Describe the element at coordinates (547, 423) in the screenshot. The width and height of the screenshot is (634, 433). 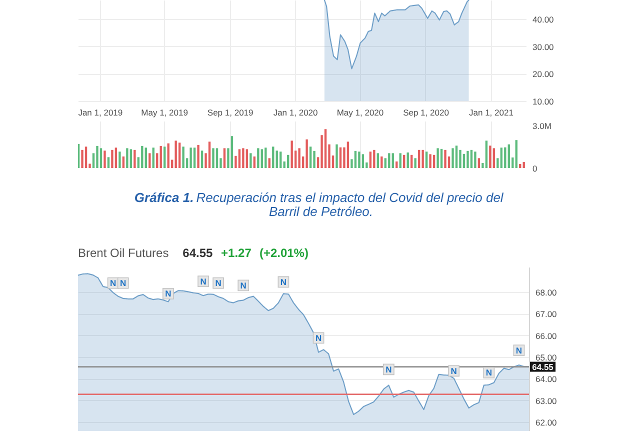
I see `y-tick-label: 62.00` at that location.